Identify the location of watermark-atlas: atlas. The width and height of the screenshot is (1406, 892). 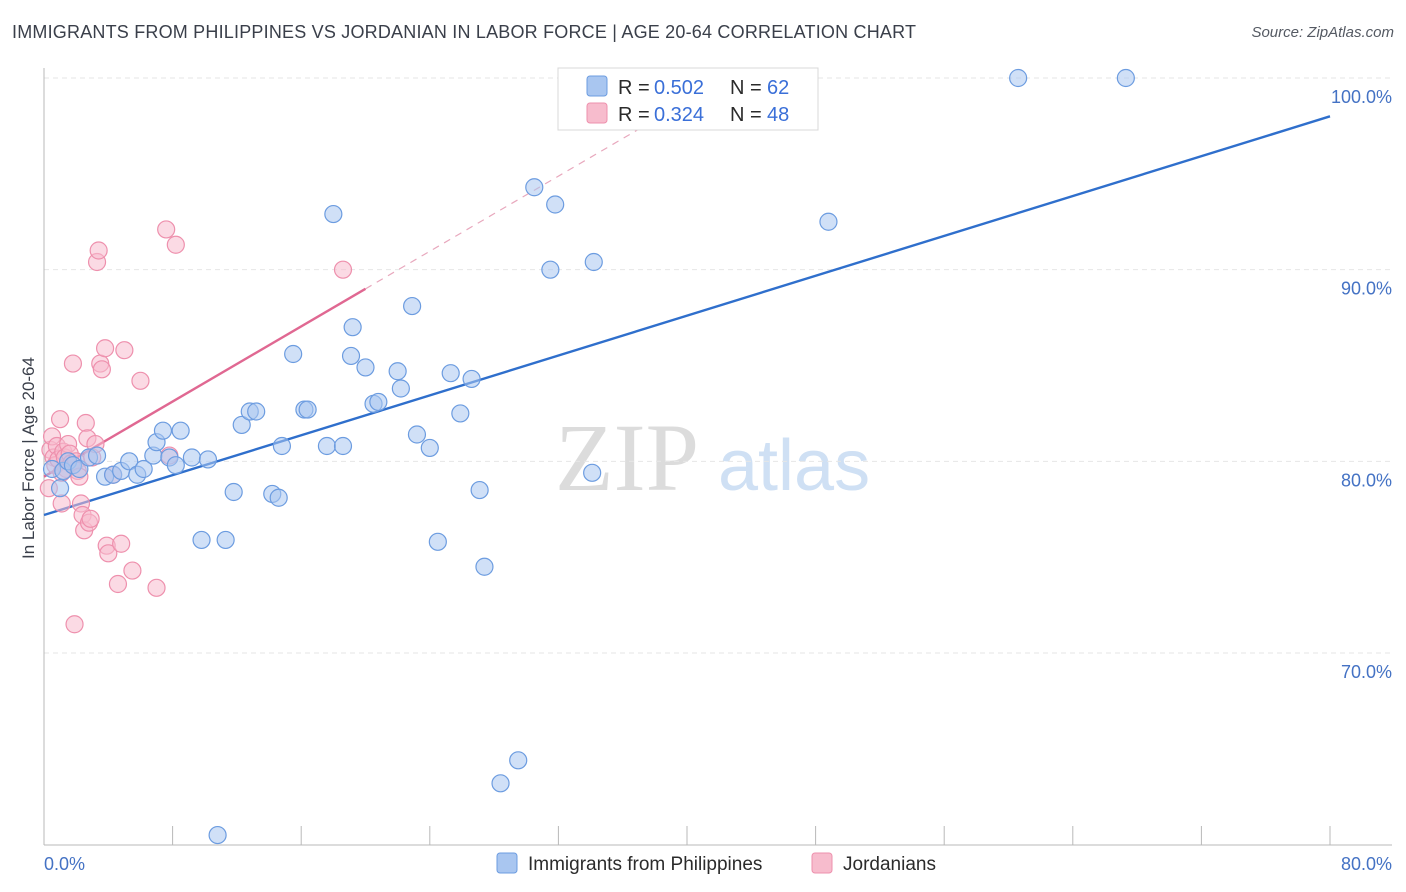
(794, 466).